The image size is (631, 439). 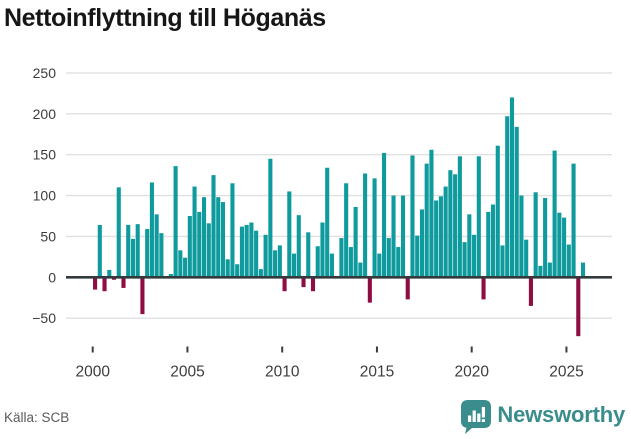 What do you see at coordinates (48, 236) in the screenshot?
I see `y-tick-label: 50` at bounding box center [48, 236].